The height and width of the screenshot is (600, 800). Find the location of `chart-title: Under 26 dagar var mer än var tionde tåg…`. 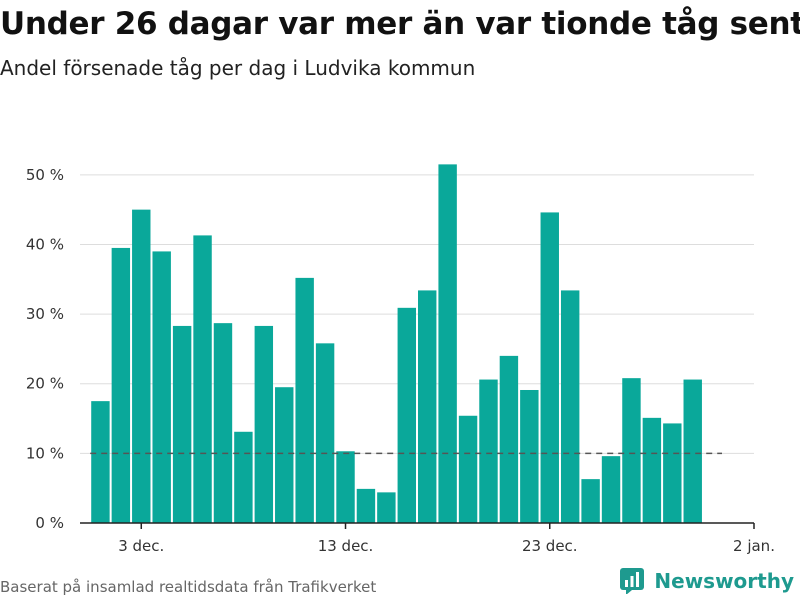

chart-title: Under 26 dagar var mer än var tionde tåg… is located at coordinates (400, 24).